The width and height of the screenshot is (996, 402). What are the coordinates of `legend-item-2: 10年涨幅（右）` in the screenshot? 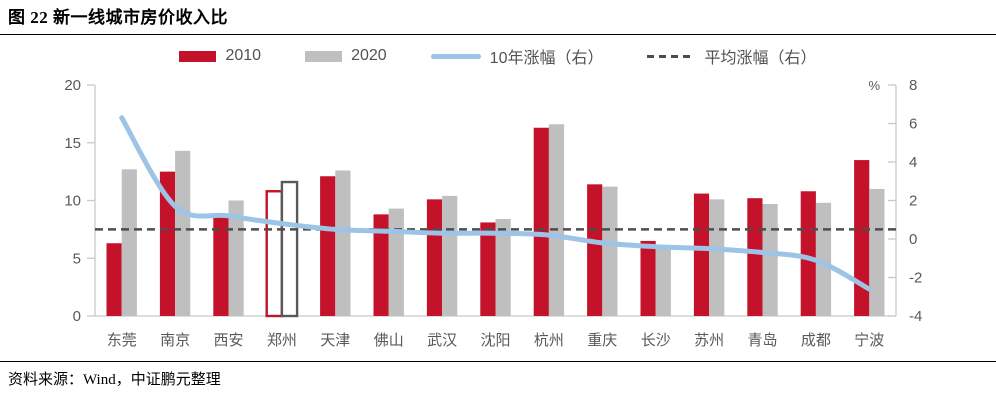 It's located at (517, 56).